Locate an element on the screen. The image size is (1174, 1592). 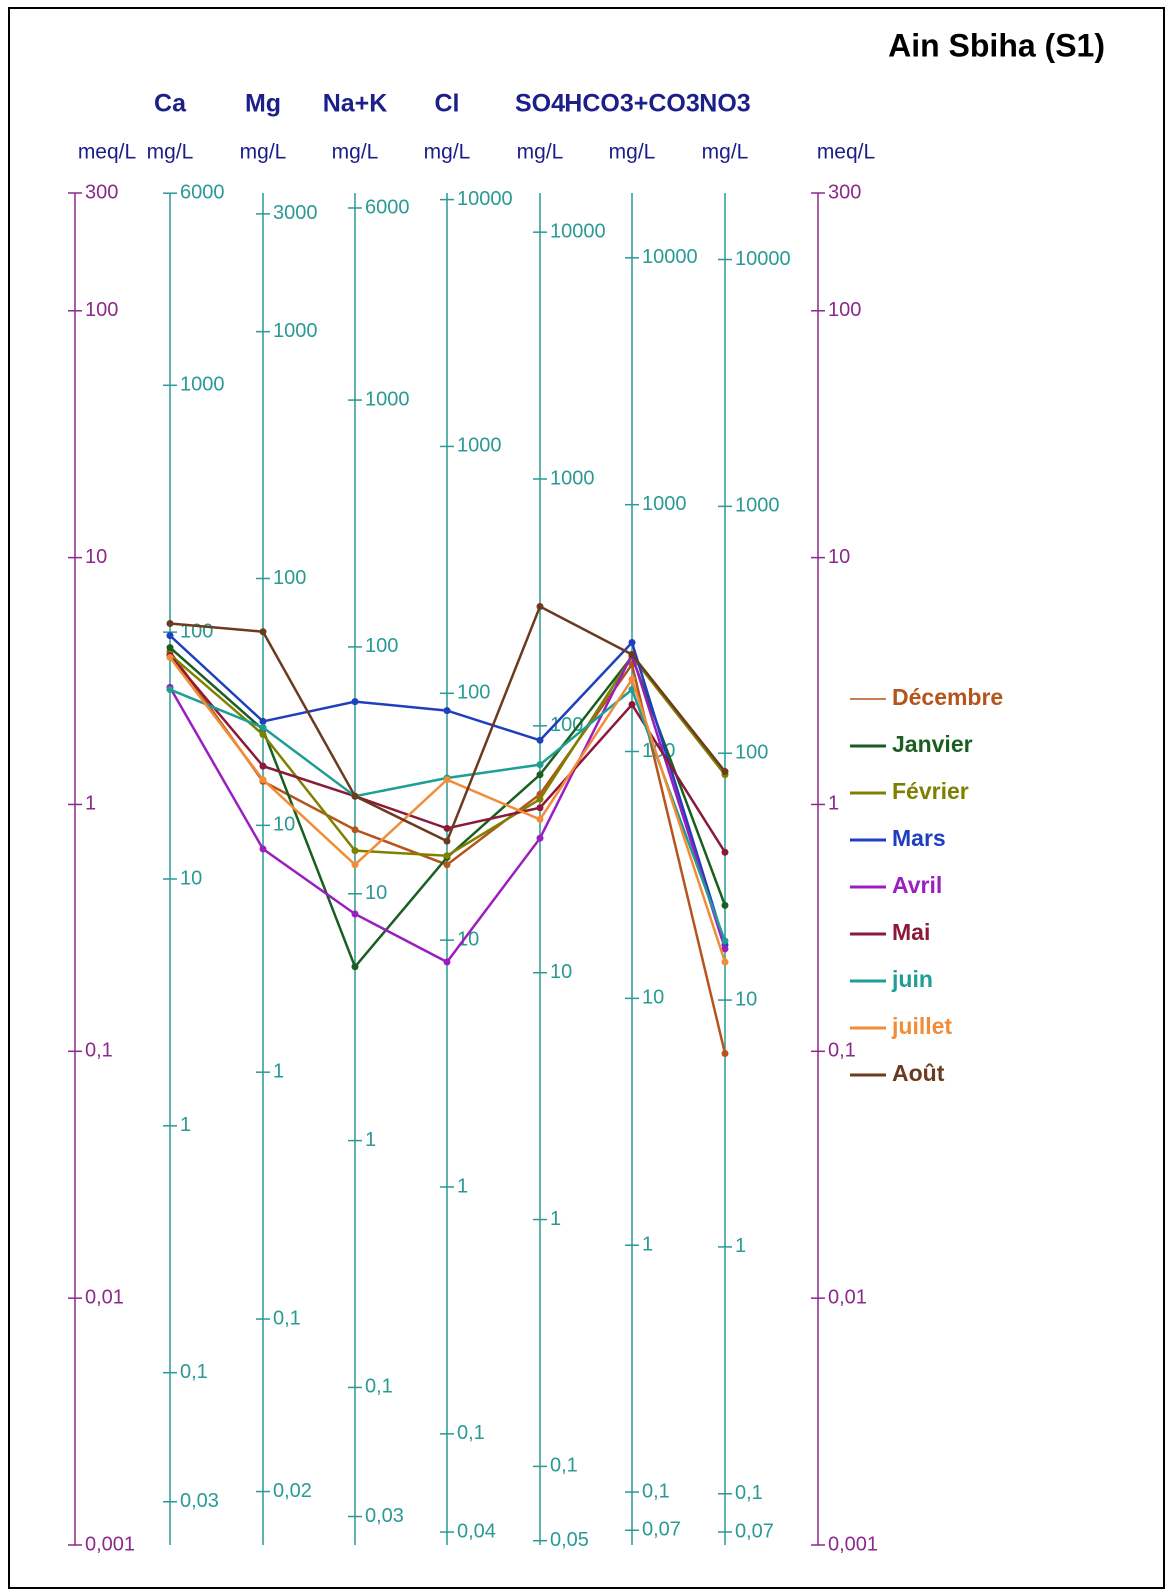
parameter-name: NO3 is located at coordinates (724, 104).